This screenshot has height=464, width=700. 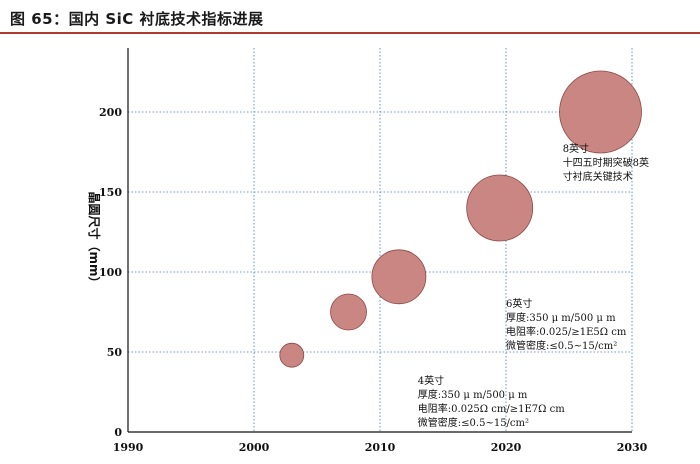 What do you see at coordinates (632, 447) in the screenshot?
I see `x-tick-label: 2030` at bounding box center [632, 447].